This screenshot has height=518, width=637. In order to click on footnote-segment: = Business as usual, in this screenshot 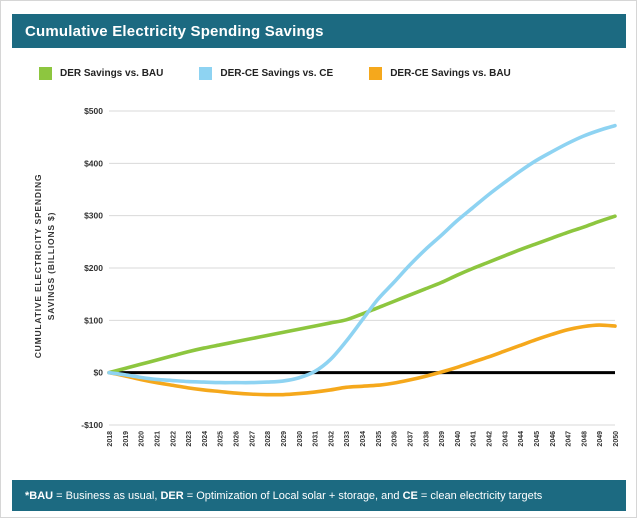, I will do `click(107, 495)`.